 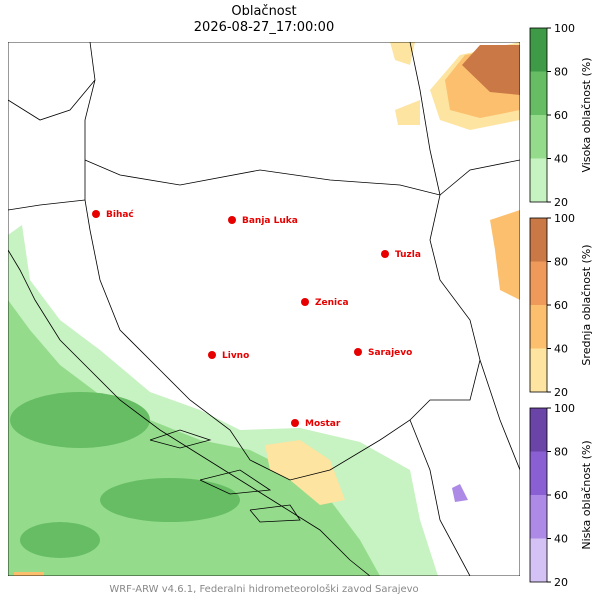 What do you see at coordinates (270, 221) in the screenshot?
I see `city-label: Banja Luka` at bounding box center [270, 221].